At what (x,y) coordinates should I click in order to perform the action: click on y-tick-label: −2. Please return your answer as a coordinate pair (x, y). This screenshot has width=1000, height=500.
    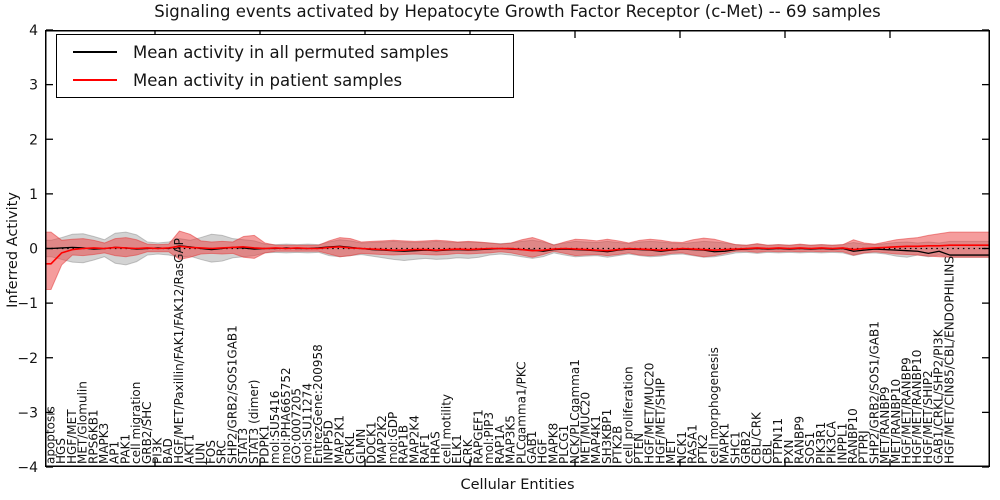
    Looking at the image, I should click on (27, 359).